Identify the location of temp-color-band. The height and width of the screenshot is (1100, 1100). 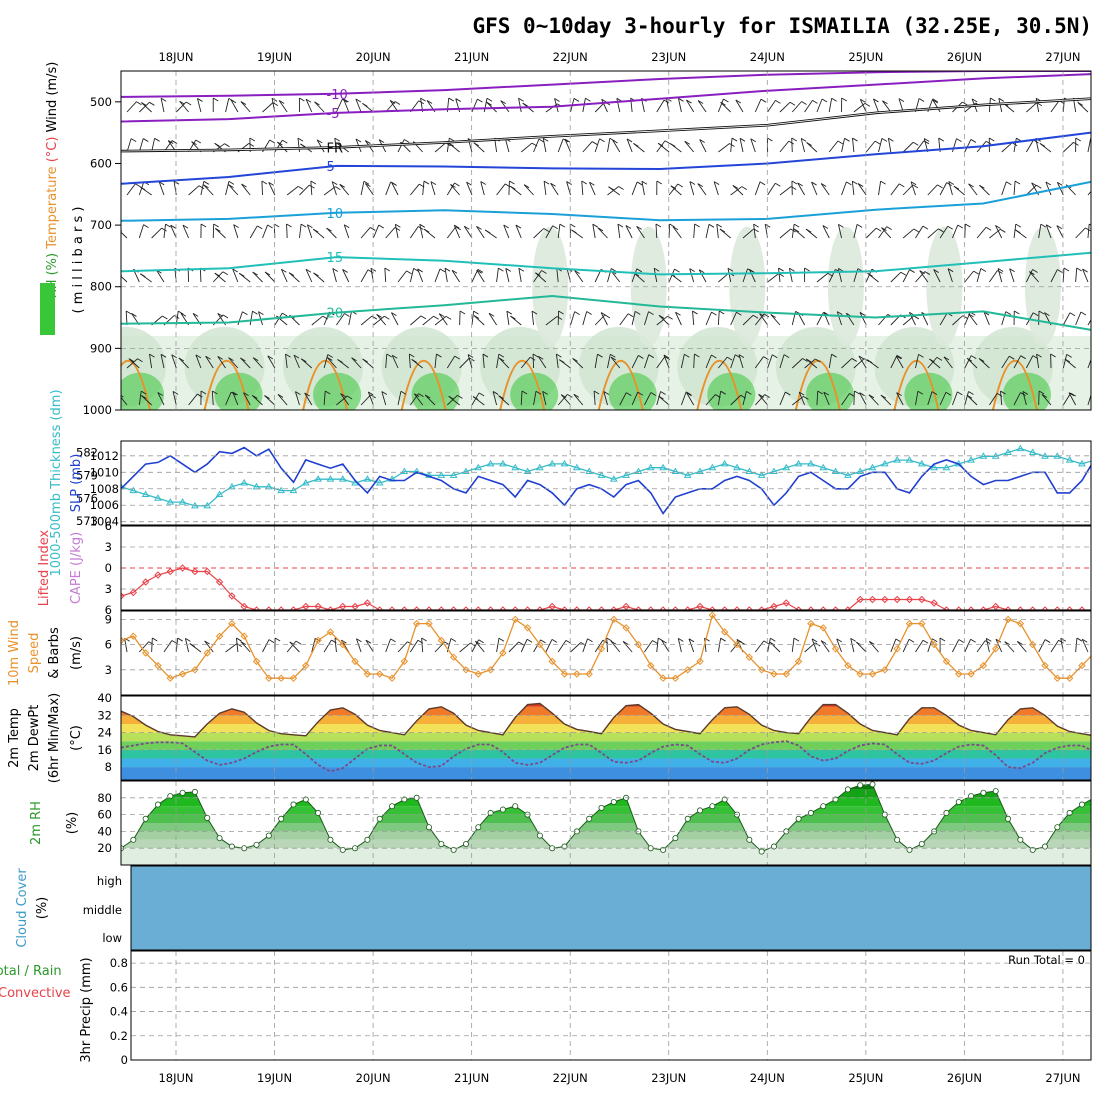
(606, 737).